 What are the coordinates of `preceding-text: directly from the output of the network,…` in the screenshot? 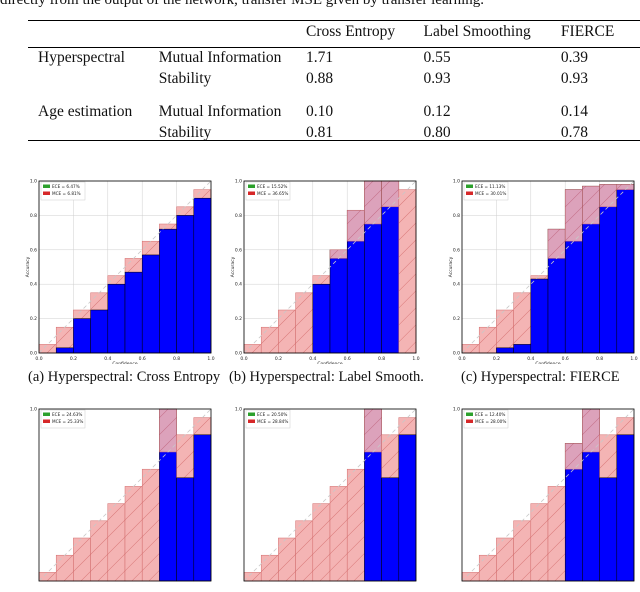 It's located at (242, 4).